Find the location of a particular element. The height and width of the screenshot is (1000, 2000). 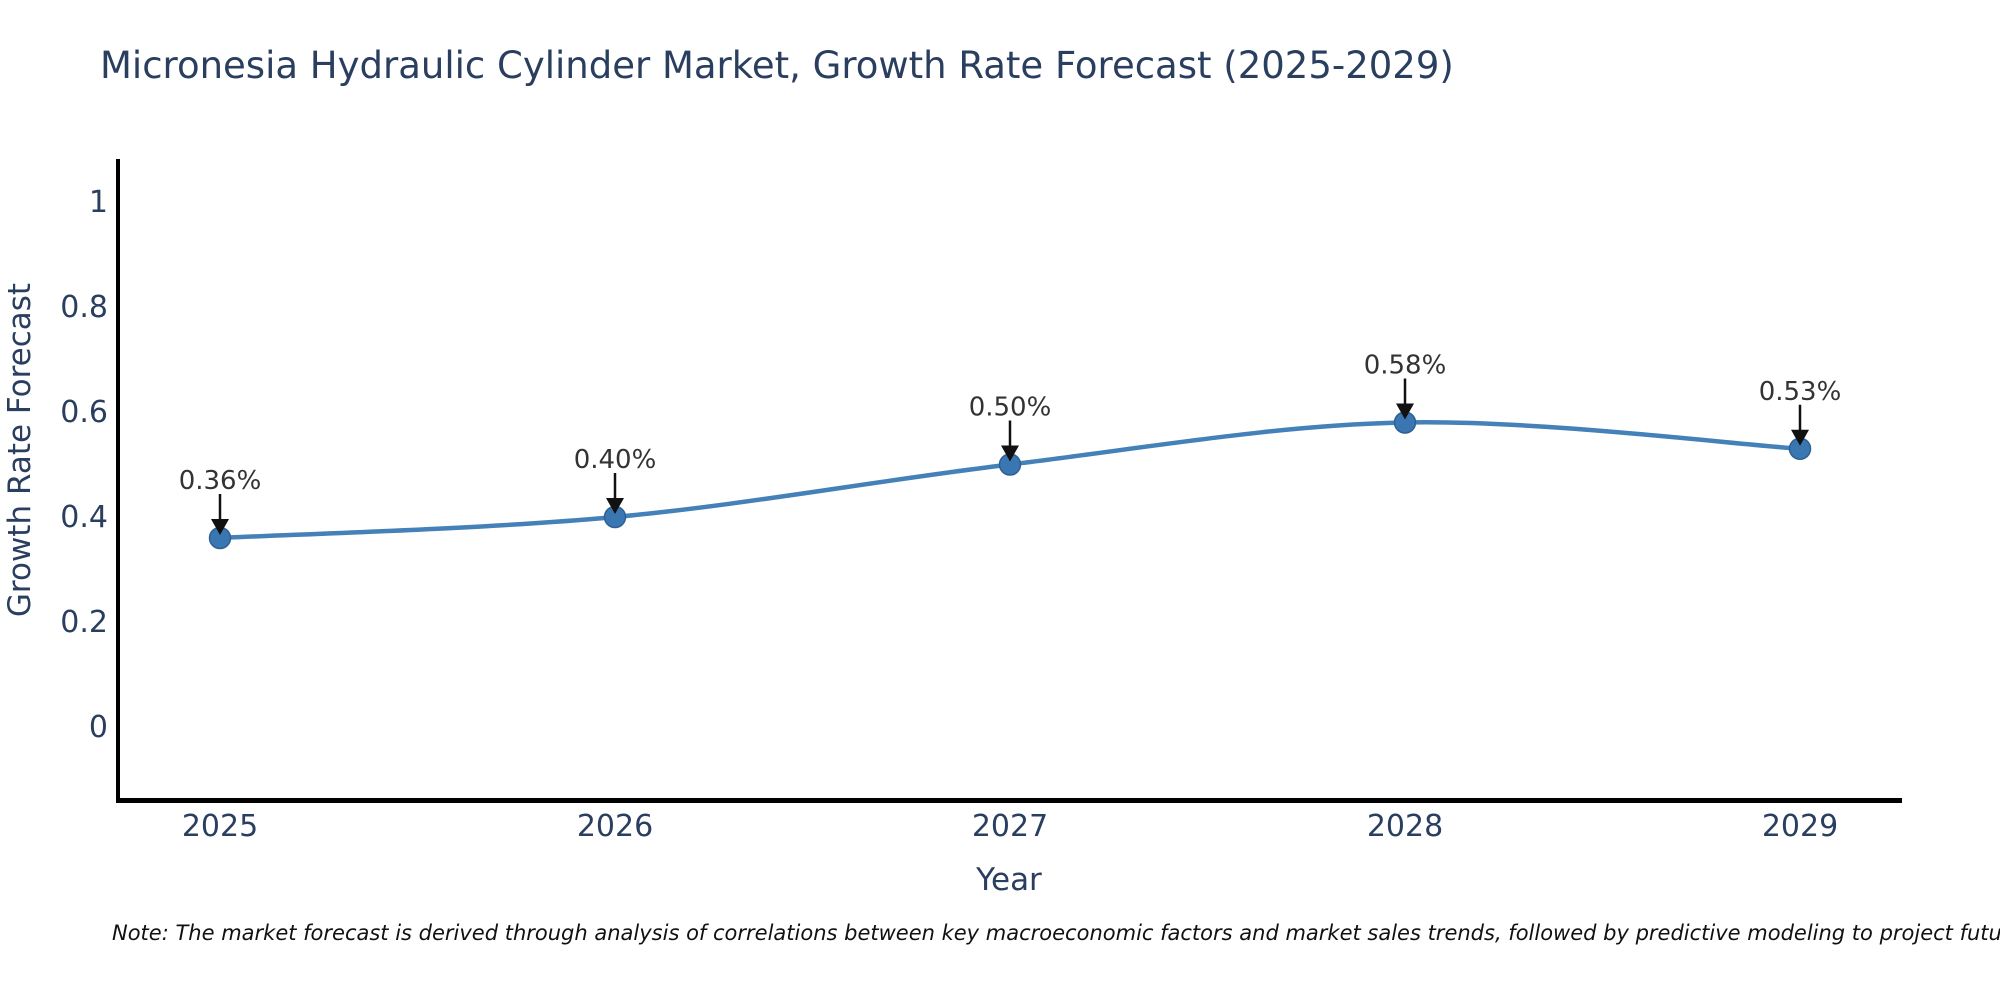

y-tick-label: 0 is located at coordinates (98, 727).